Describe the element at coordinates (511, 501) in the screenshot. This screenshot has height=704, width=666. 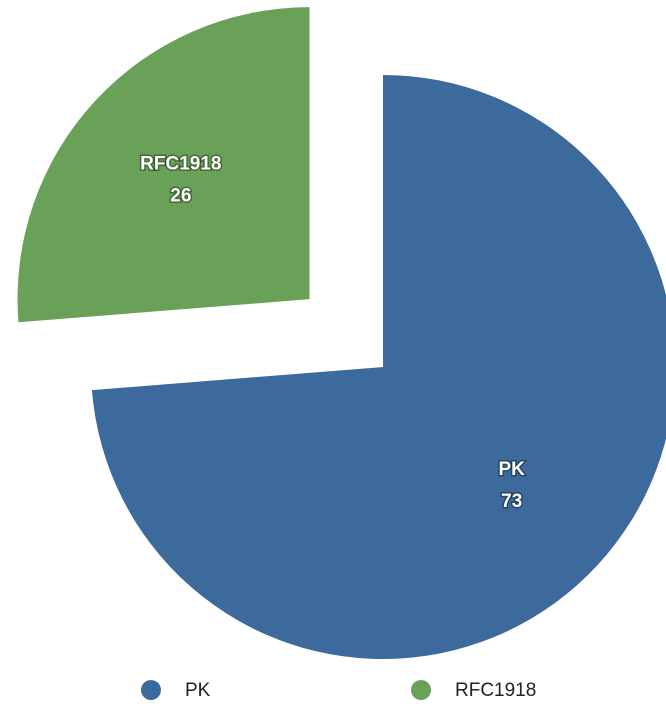
I see `slice-value: 73` at that location.